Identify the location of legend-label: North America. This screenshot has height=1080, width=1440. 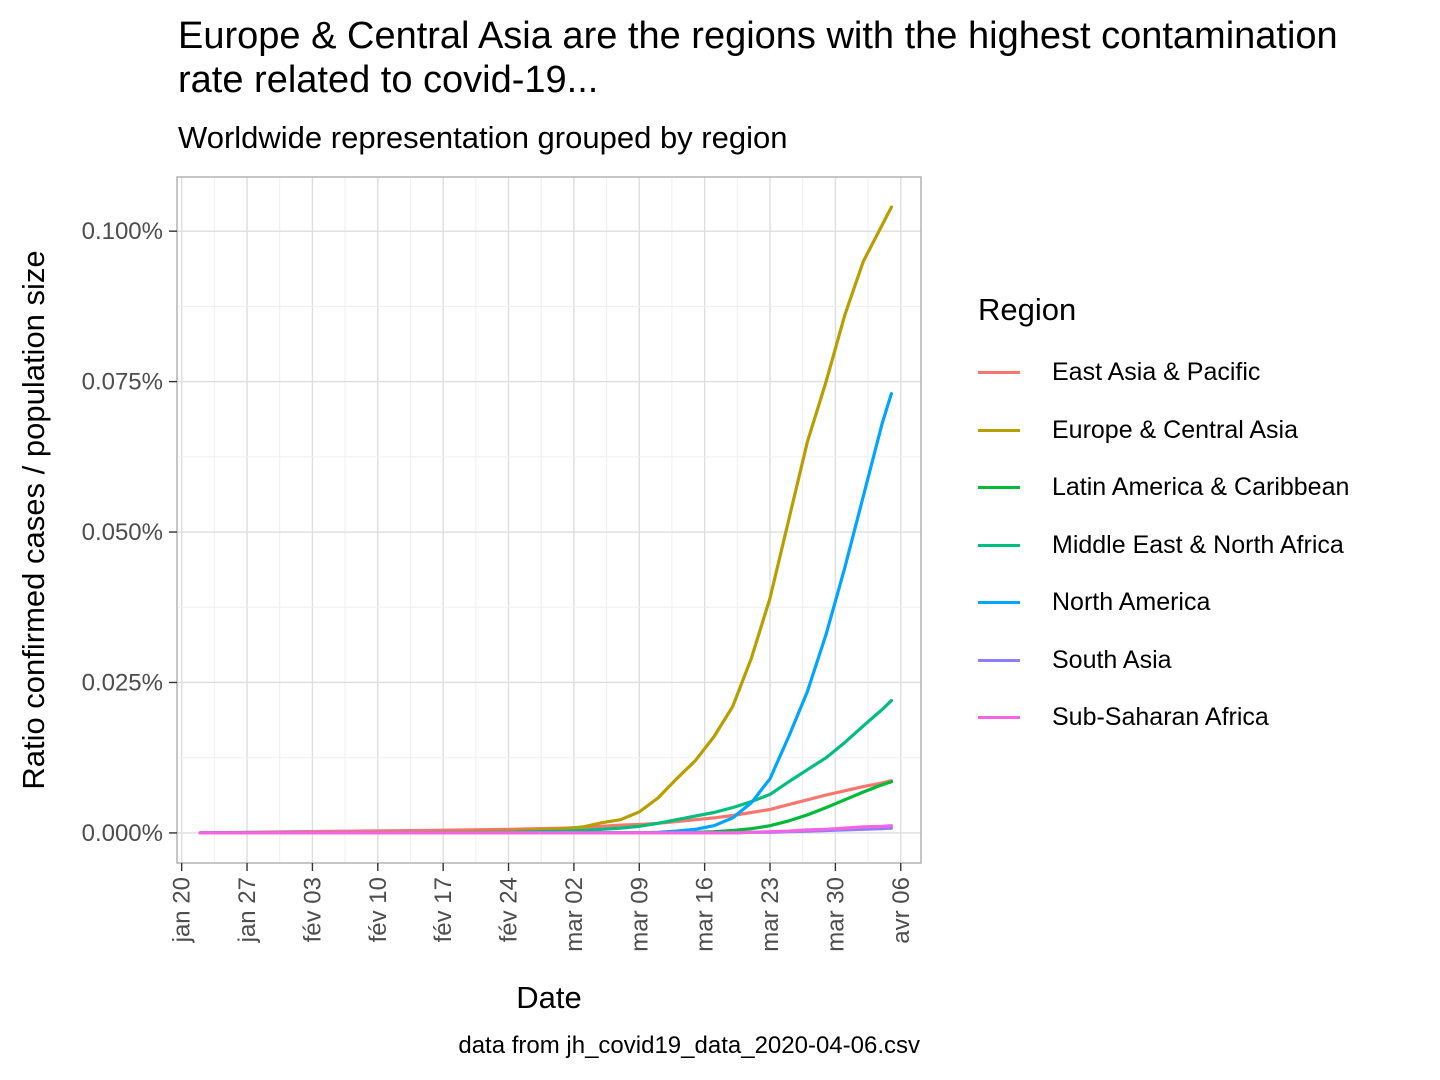
(1131, 602).